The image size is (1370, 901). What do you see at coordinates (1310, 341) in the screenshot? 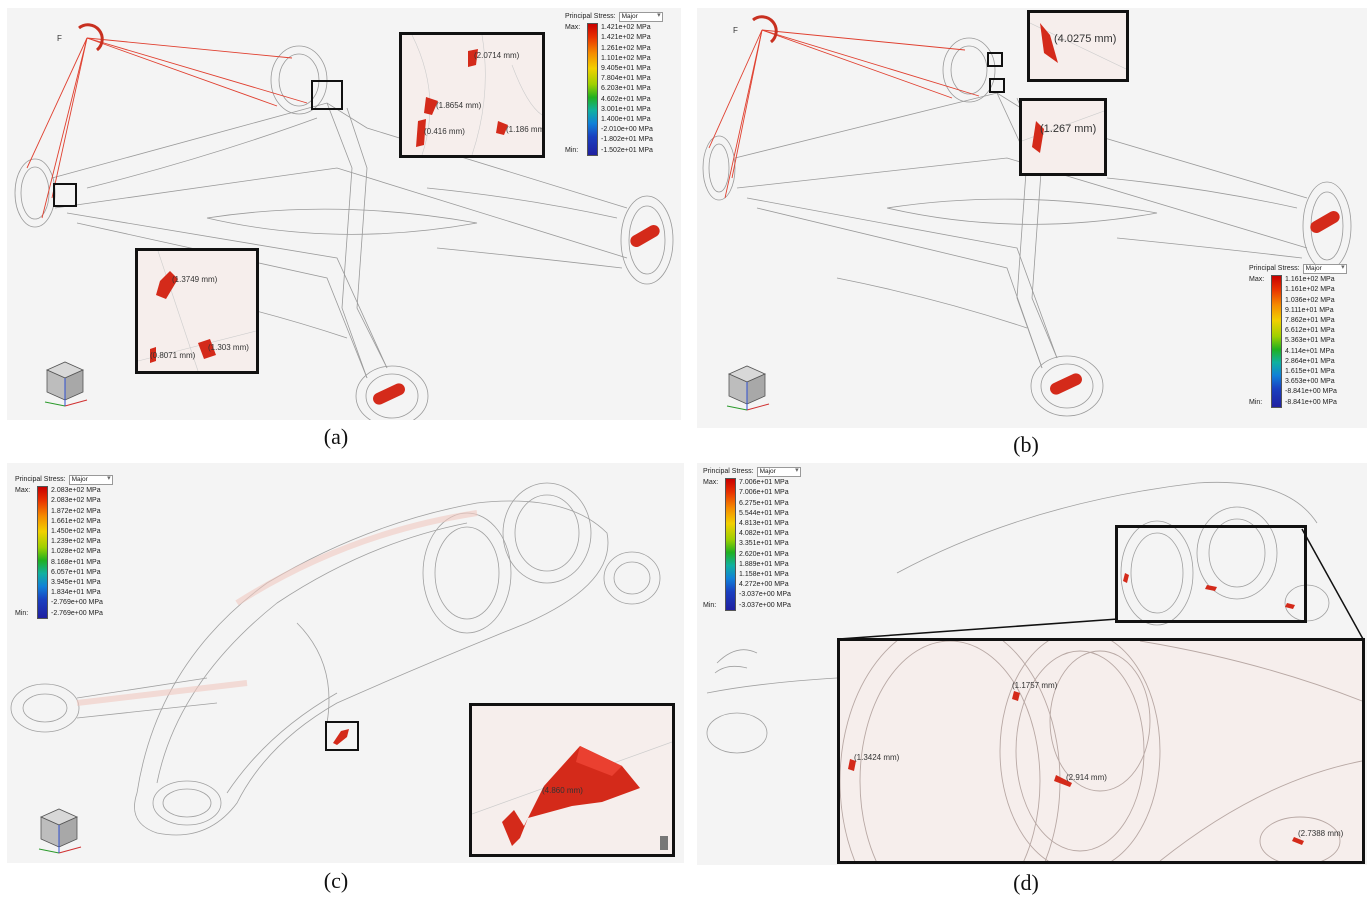
I see `legend-tick: 5.363e+01 MPa` at bounding box center [1310, 341].